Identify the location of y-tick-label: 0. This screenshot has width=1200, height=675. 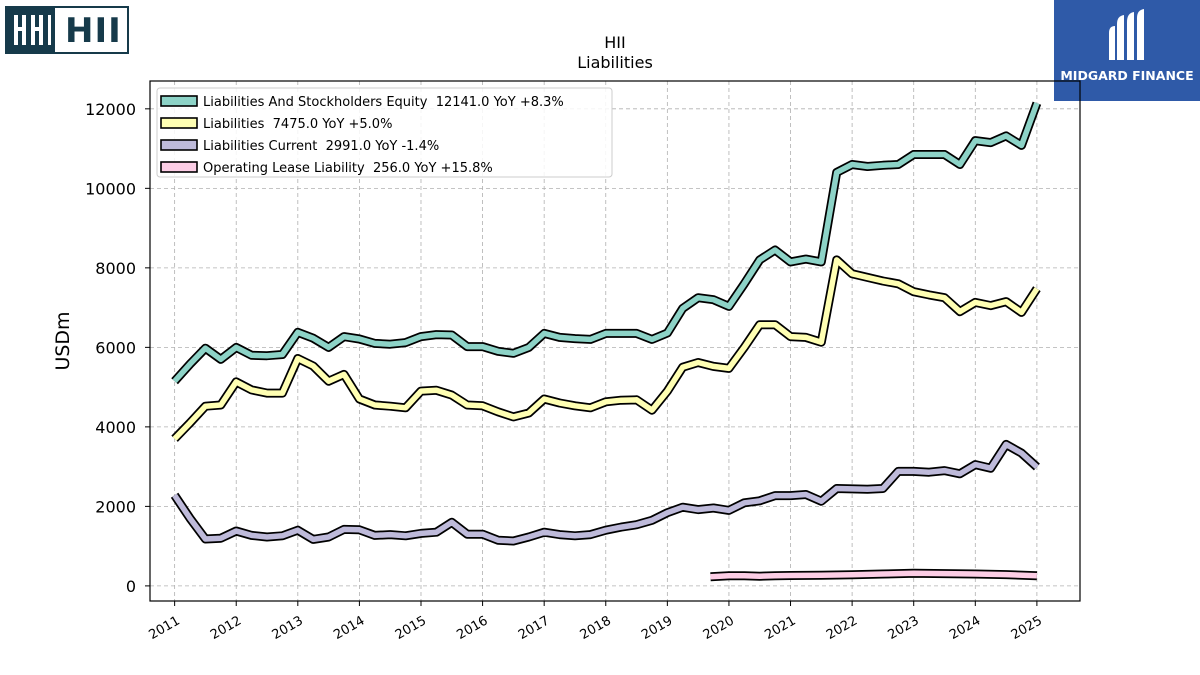
(131, 586).